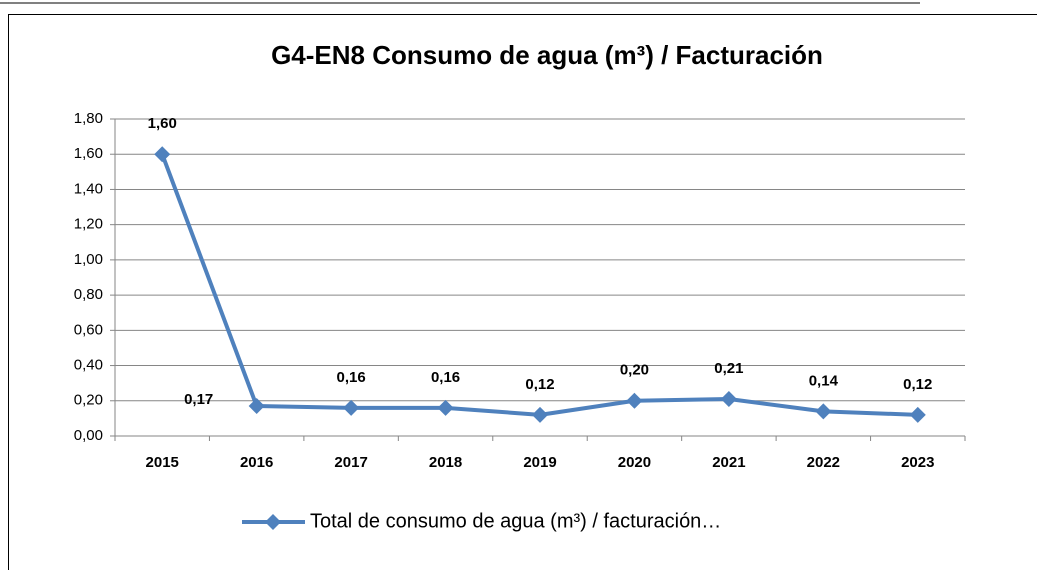 This screenshot has width=1037, height=570. What do you see at coordinates (88, 188) in the screenshot?
I see `y-tick-label: 1,40` at bounding box center [88, 188].